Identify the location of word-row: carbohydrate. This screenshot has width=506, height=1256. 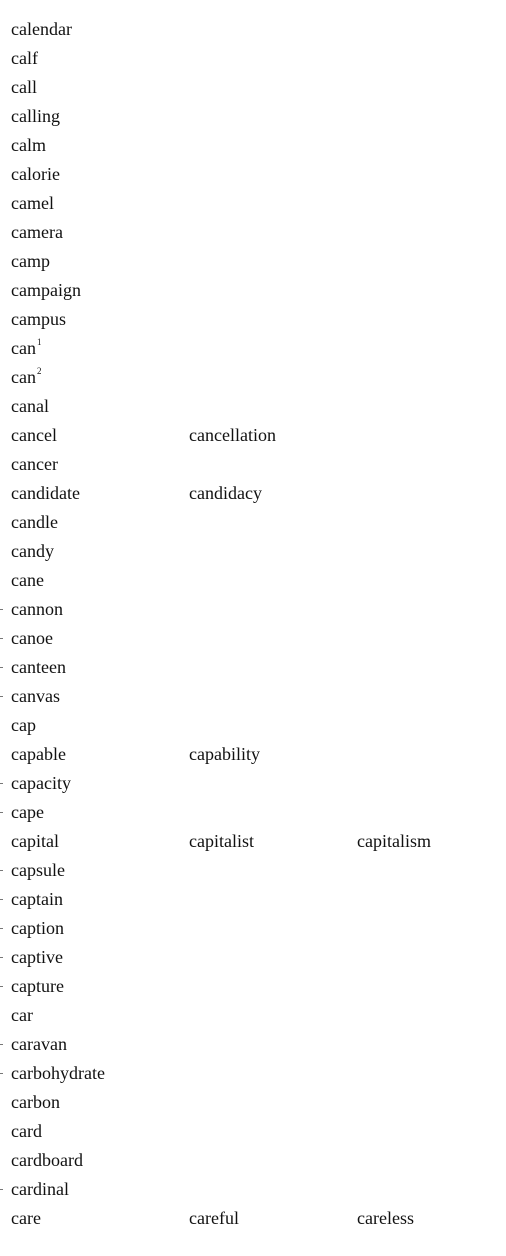
(250, 1075).